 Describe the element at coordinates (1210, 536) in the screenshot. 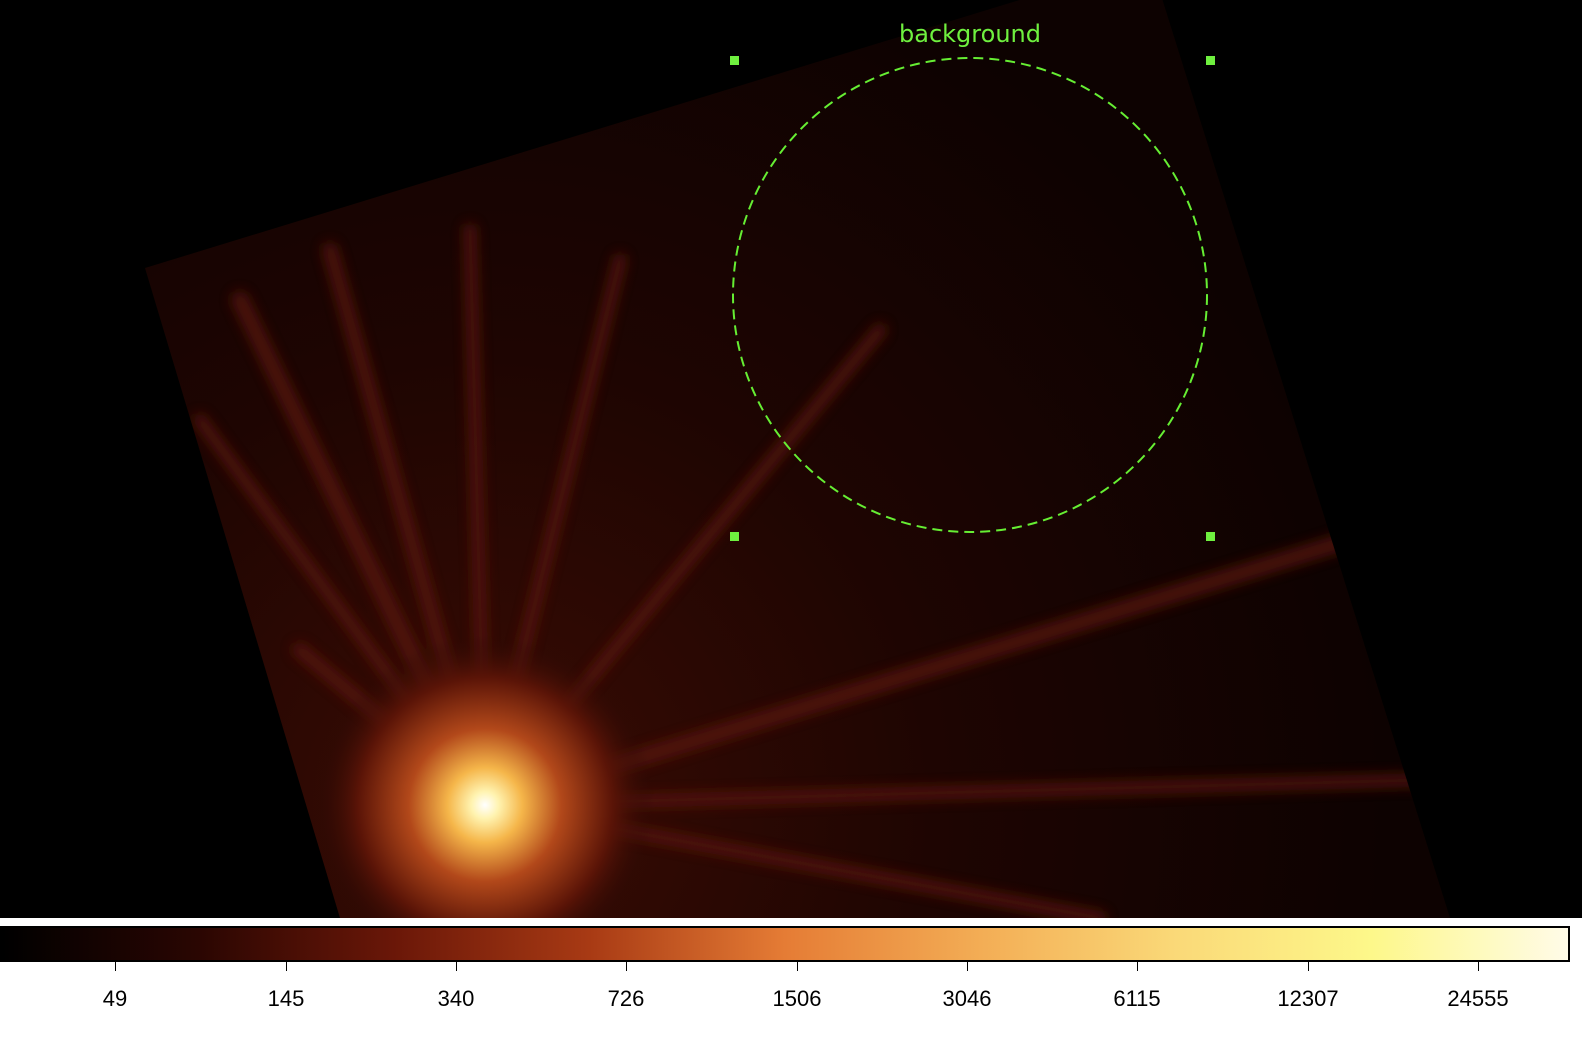

I see `region-handle-bottom-right` at that location.